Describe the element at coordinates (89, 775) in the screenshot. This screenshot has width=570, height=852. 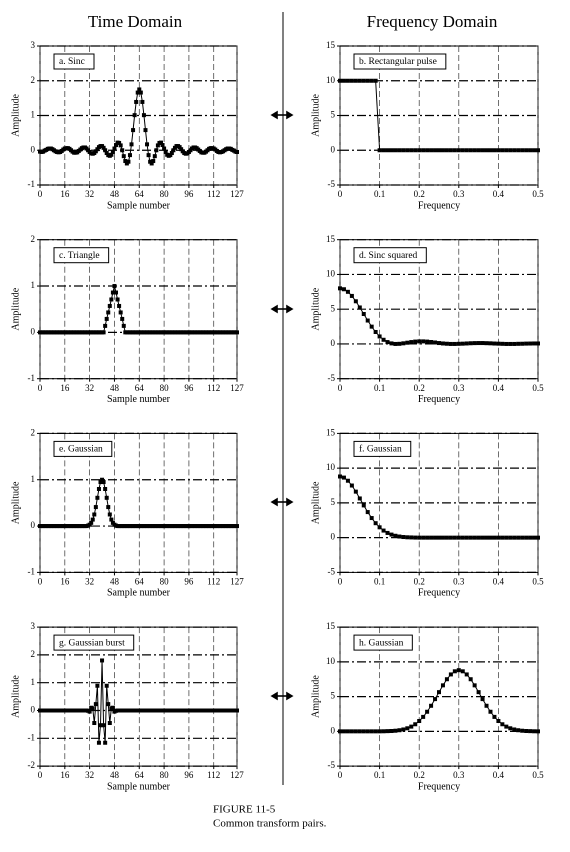
I see `x-tick-label: 32` at that location.